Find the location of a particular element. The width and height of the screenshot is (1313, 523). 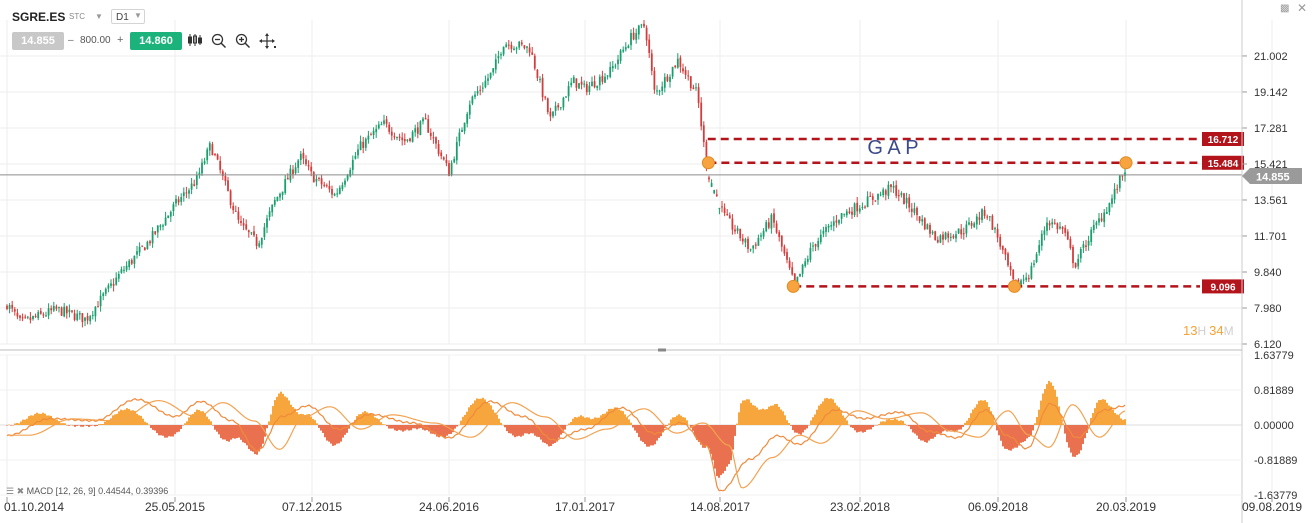

menu-icon: ☰ is located at coordinates (10, 491).